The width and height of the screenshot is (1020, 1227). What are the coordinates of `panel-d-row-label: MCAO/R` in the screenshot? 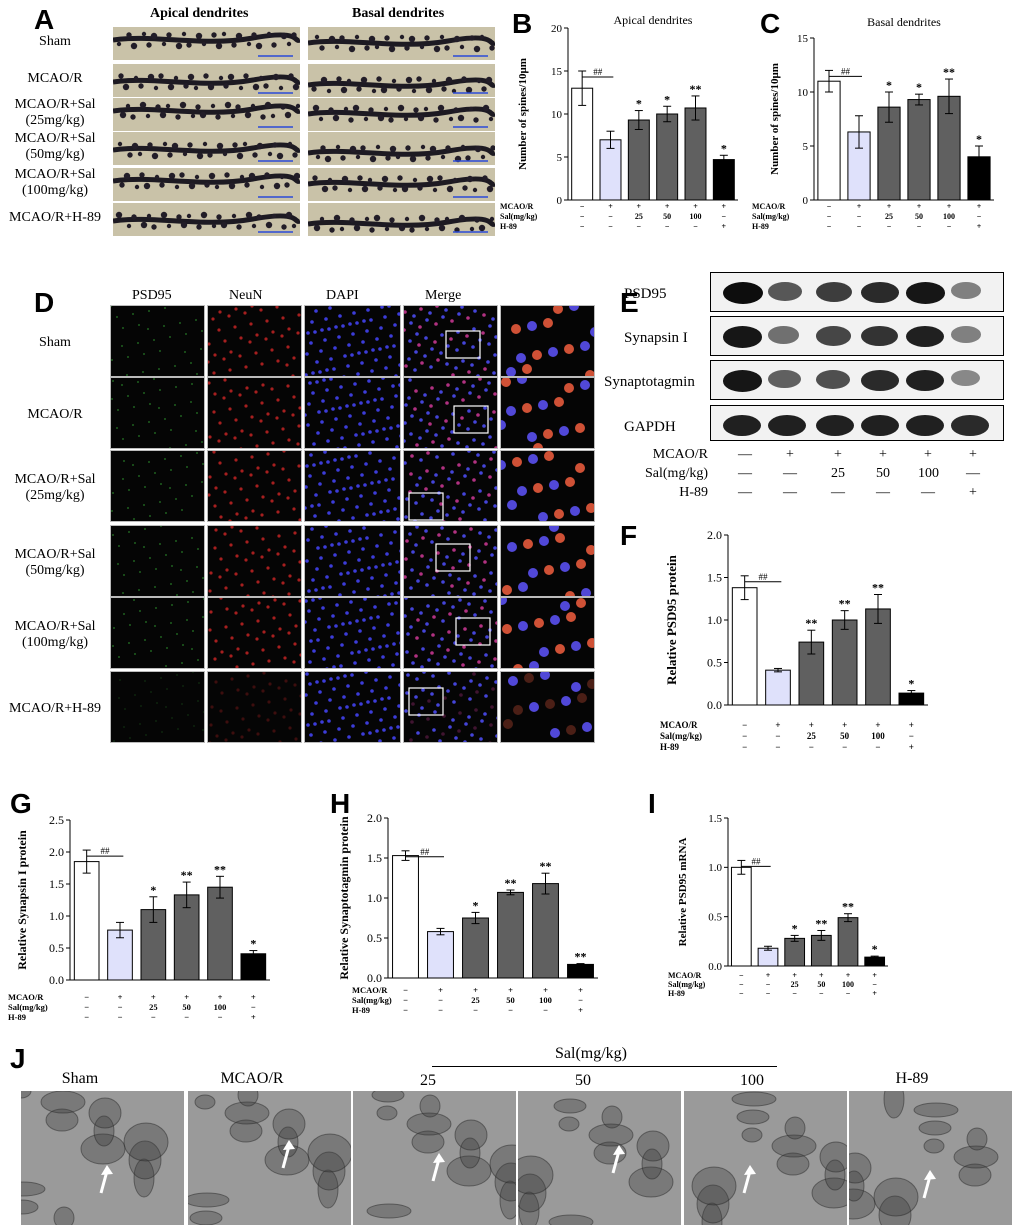 It's located at (55, 414).